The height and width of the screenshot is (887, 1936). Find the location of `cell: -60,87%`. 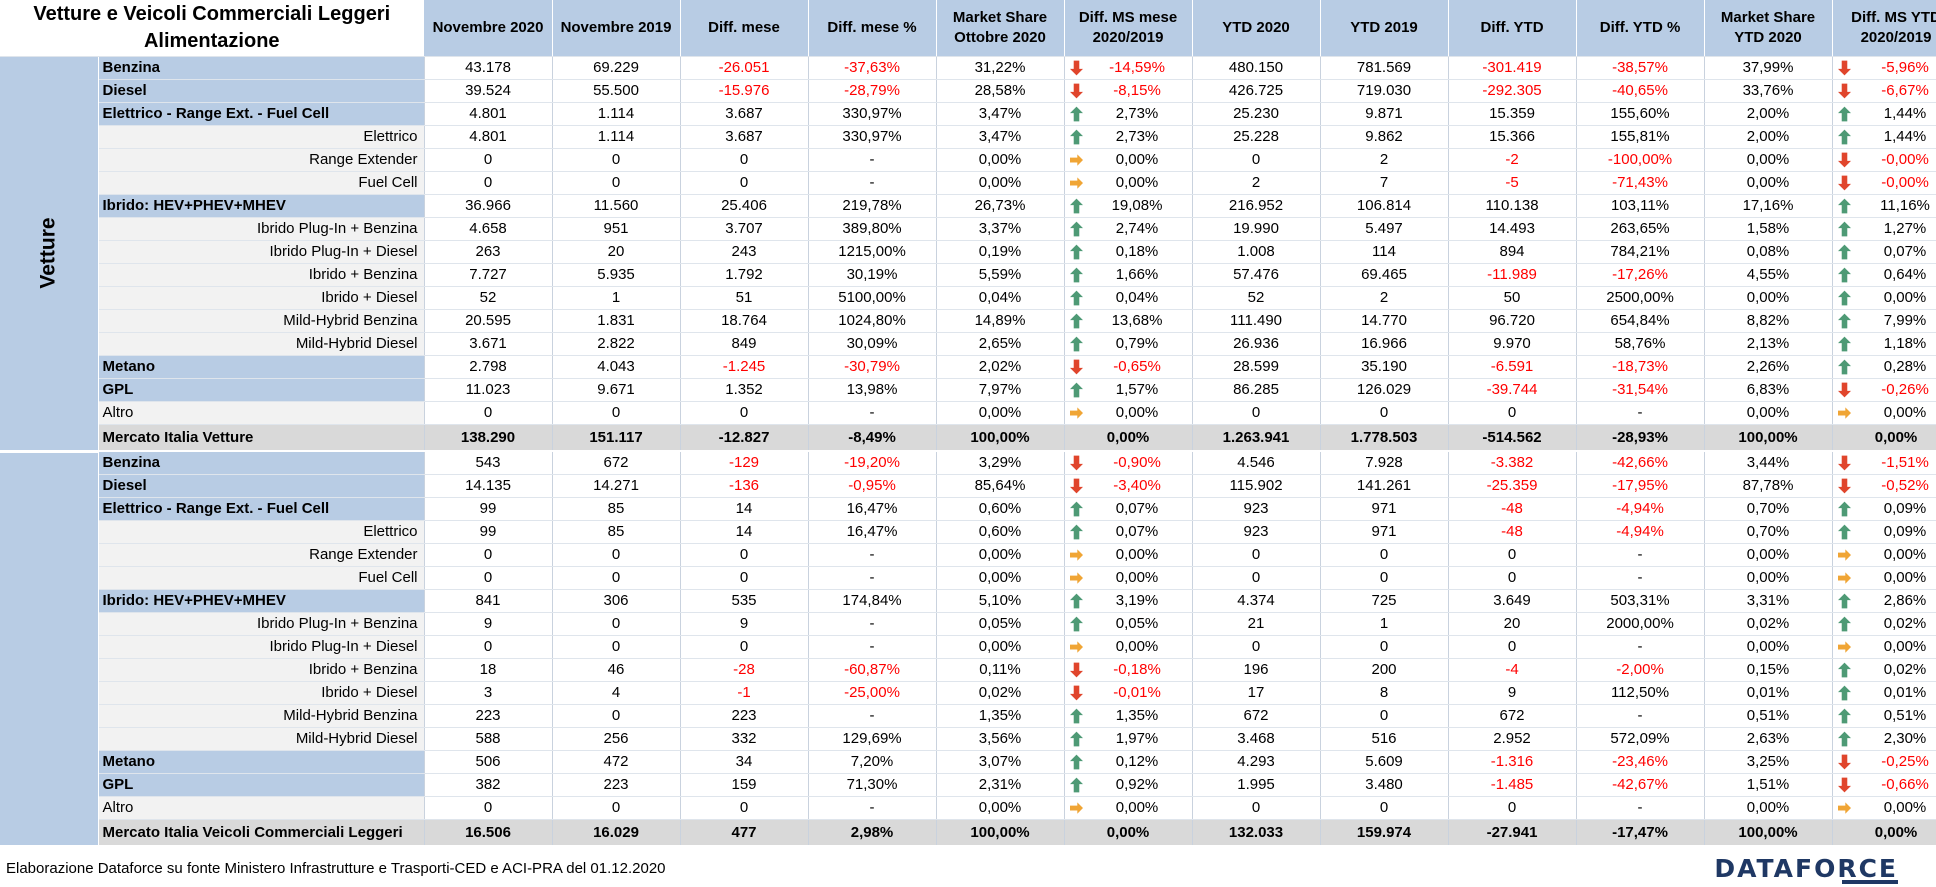

cell: -60,87% is located at coordinates (872, 670).